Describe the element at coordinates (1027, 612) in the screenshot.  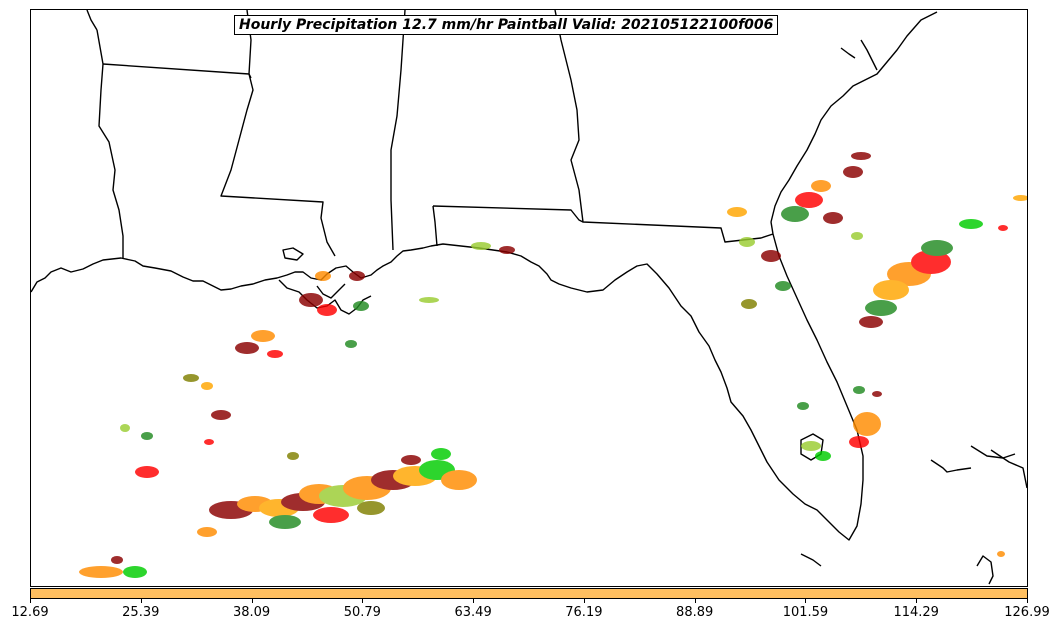
I see `colorbar-tick-label: 126.99` at that location.